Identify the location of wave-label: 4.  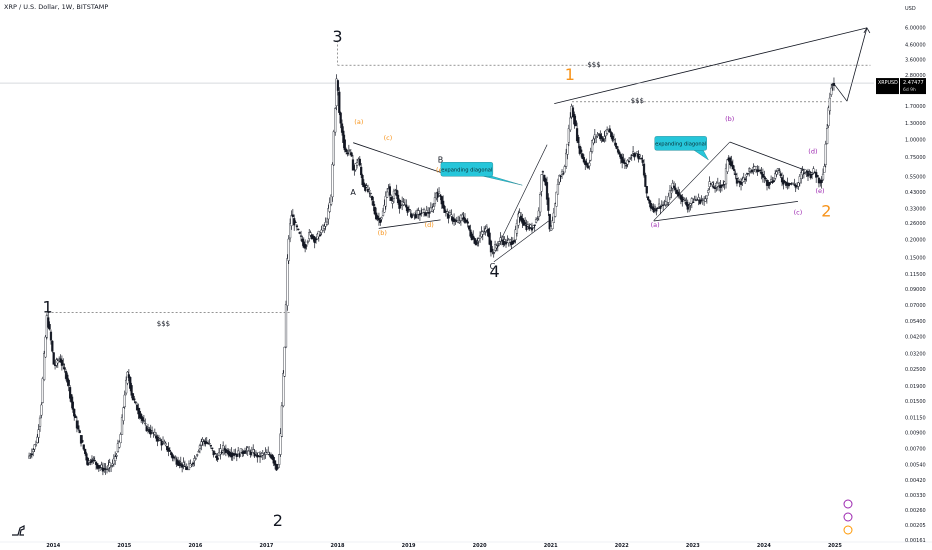
(494, 271).